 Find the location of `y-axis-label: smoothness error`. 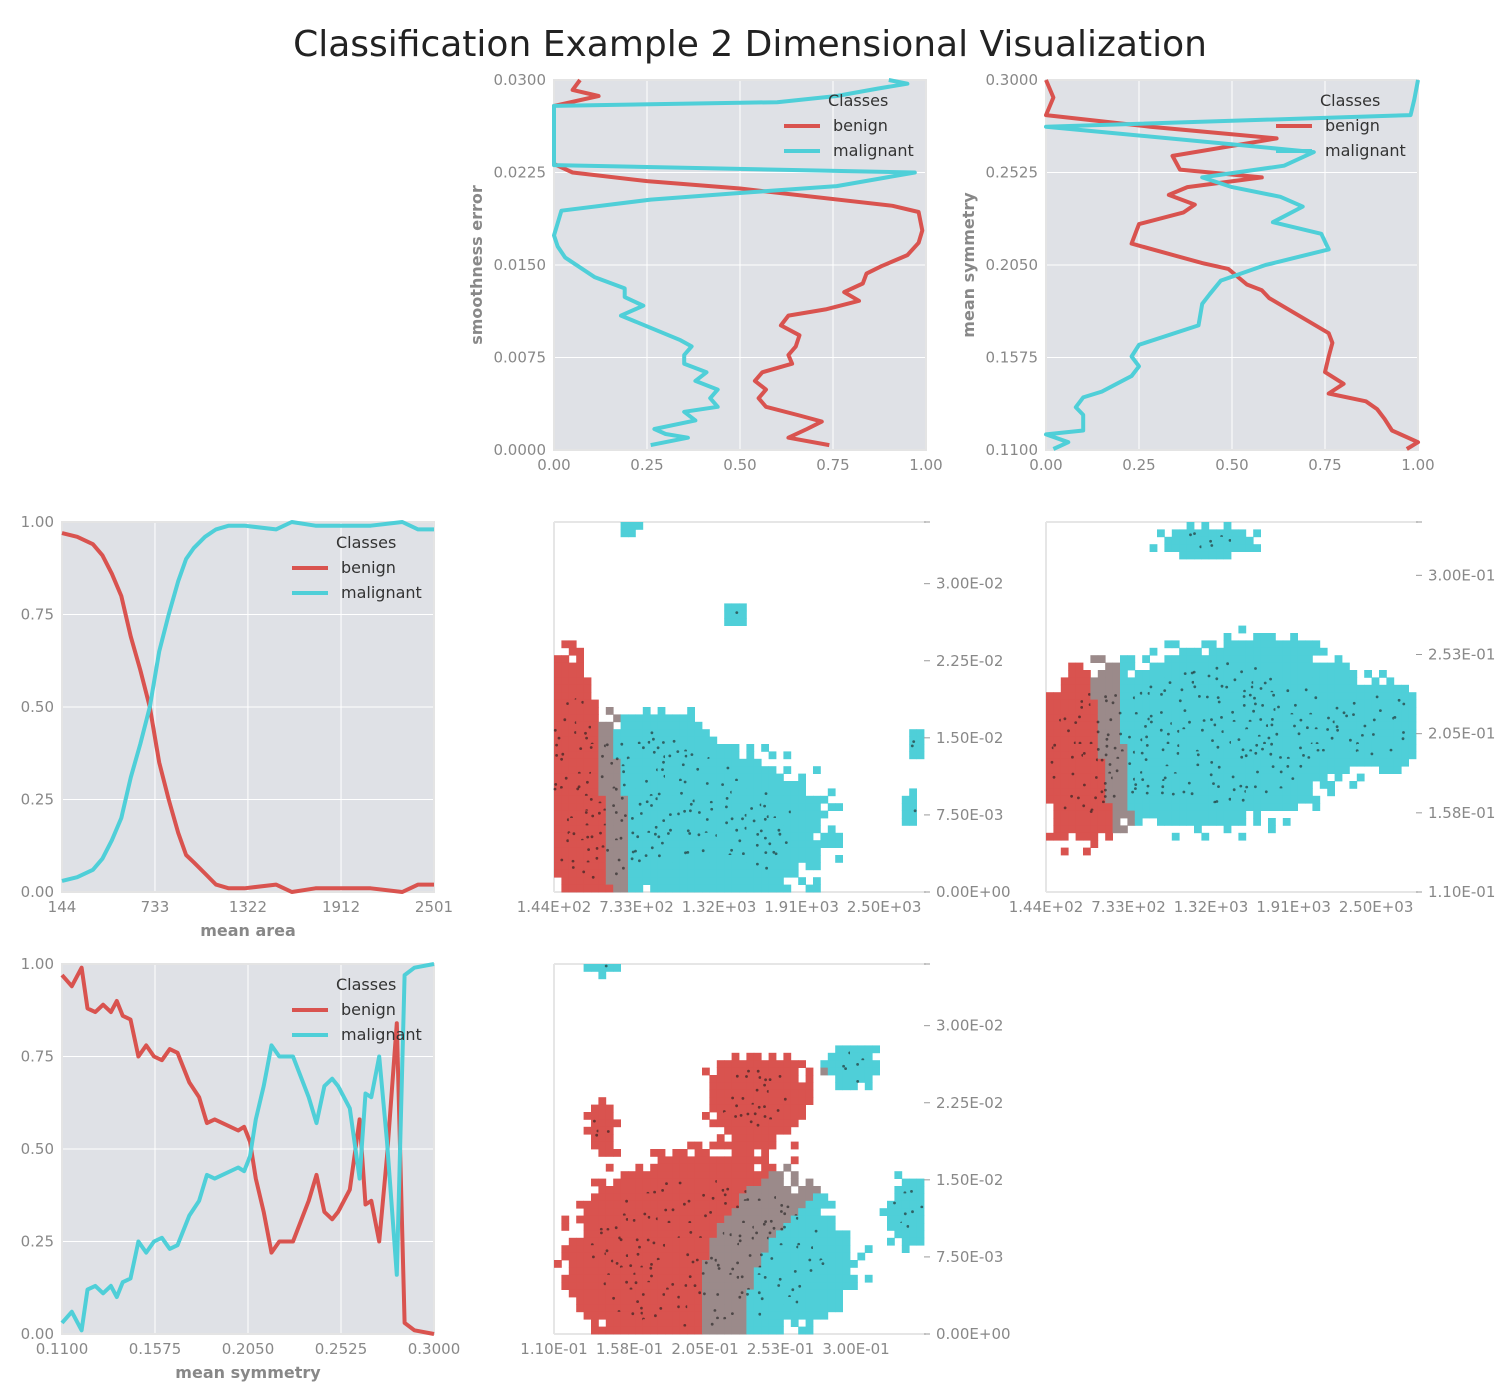

y-axis-label: smoothness error is located at coordinates (476, 265).